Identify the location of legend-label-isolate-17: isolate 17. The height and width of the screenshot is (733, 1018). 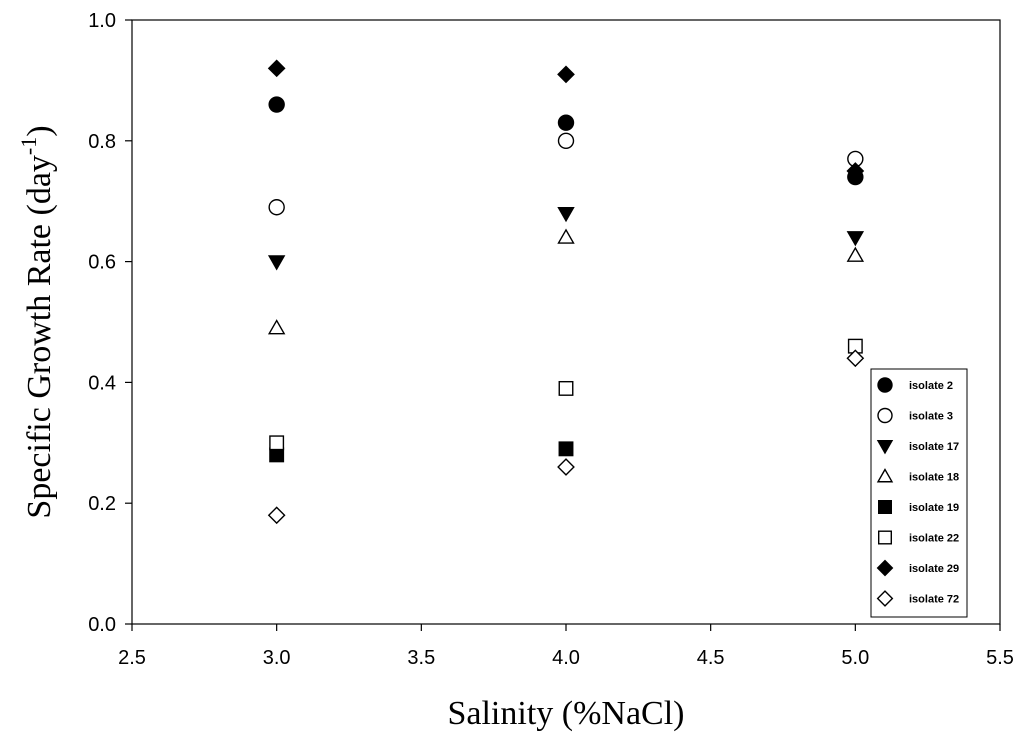
(934, 447).